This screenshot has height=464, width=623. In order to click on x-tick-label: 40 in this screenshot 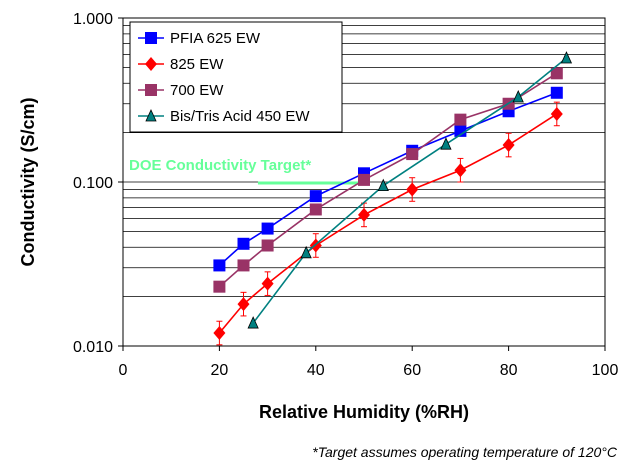, I will do `click(316, 370)`.